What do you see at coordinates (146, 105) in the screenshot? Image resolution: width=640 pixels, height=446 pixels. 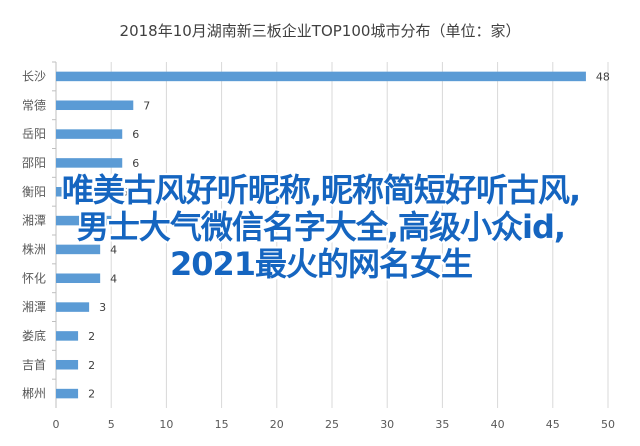 I see `data-label: 7` at bounding box center [146, 105].